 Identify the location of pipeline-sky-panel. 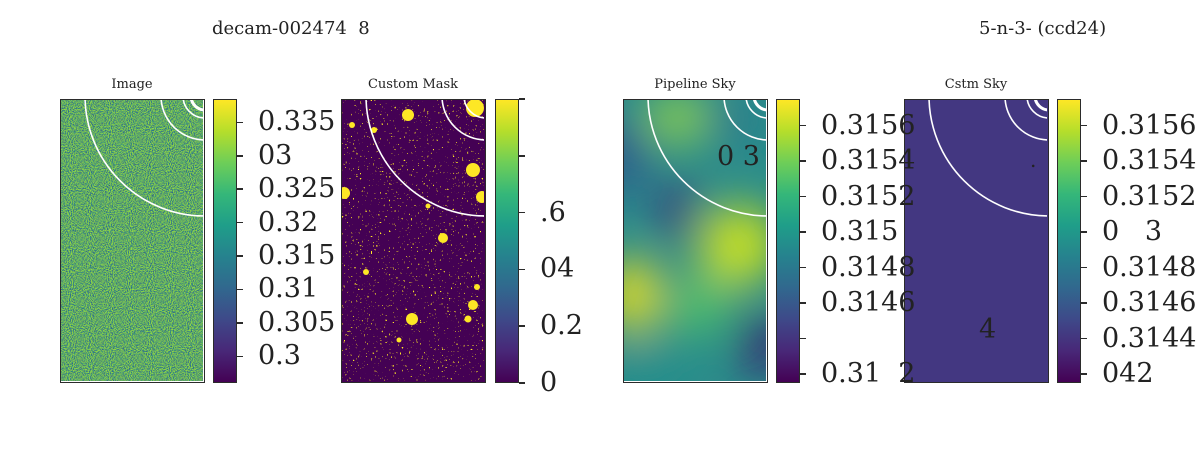
(695, 241).